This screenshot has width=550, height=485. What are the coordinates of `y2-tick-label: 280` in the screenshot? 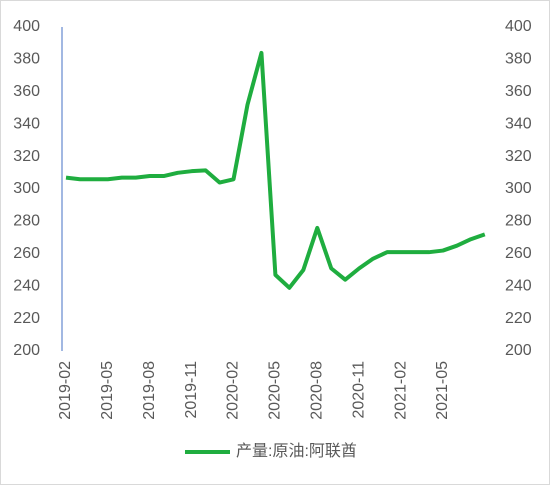 It's located at (518, 221).